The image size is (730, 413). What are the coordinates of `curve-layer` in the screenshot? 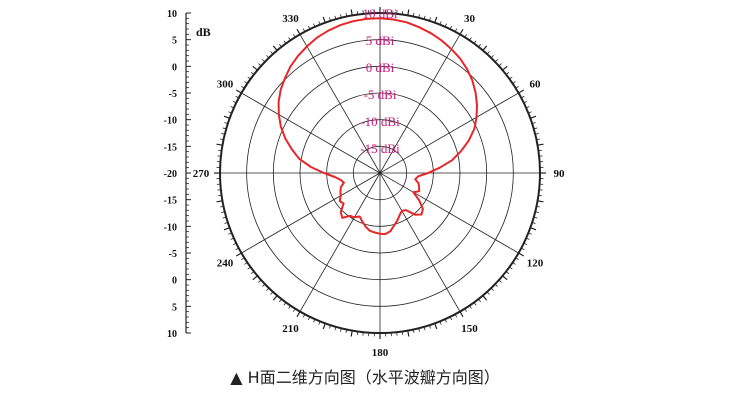 It's located at (377, 126).